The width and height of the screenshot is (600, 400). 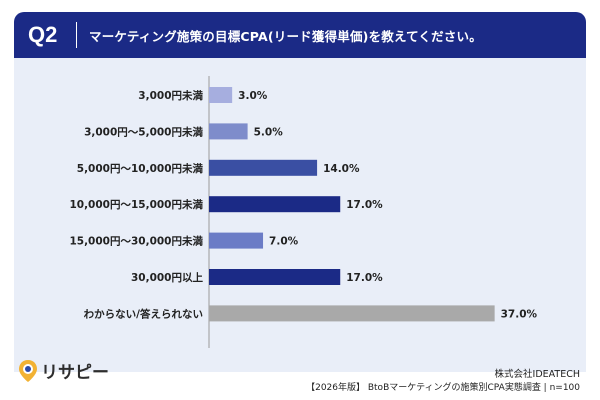 I want to click on value-label: 37.0%, so click(x=519, y=314).